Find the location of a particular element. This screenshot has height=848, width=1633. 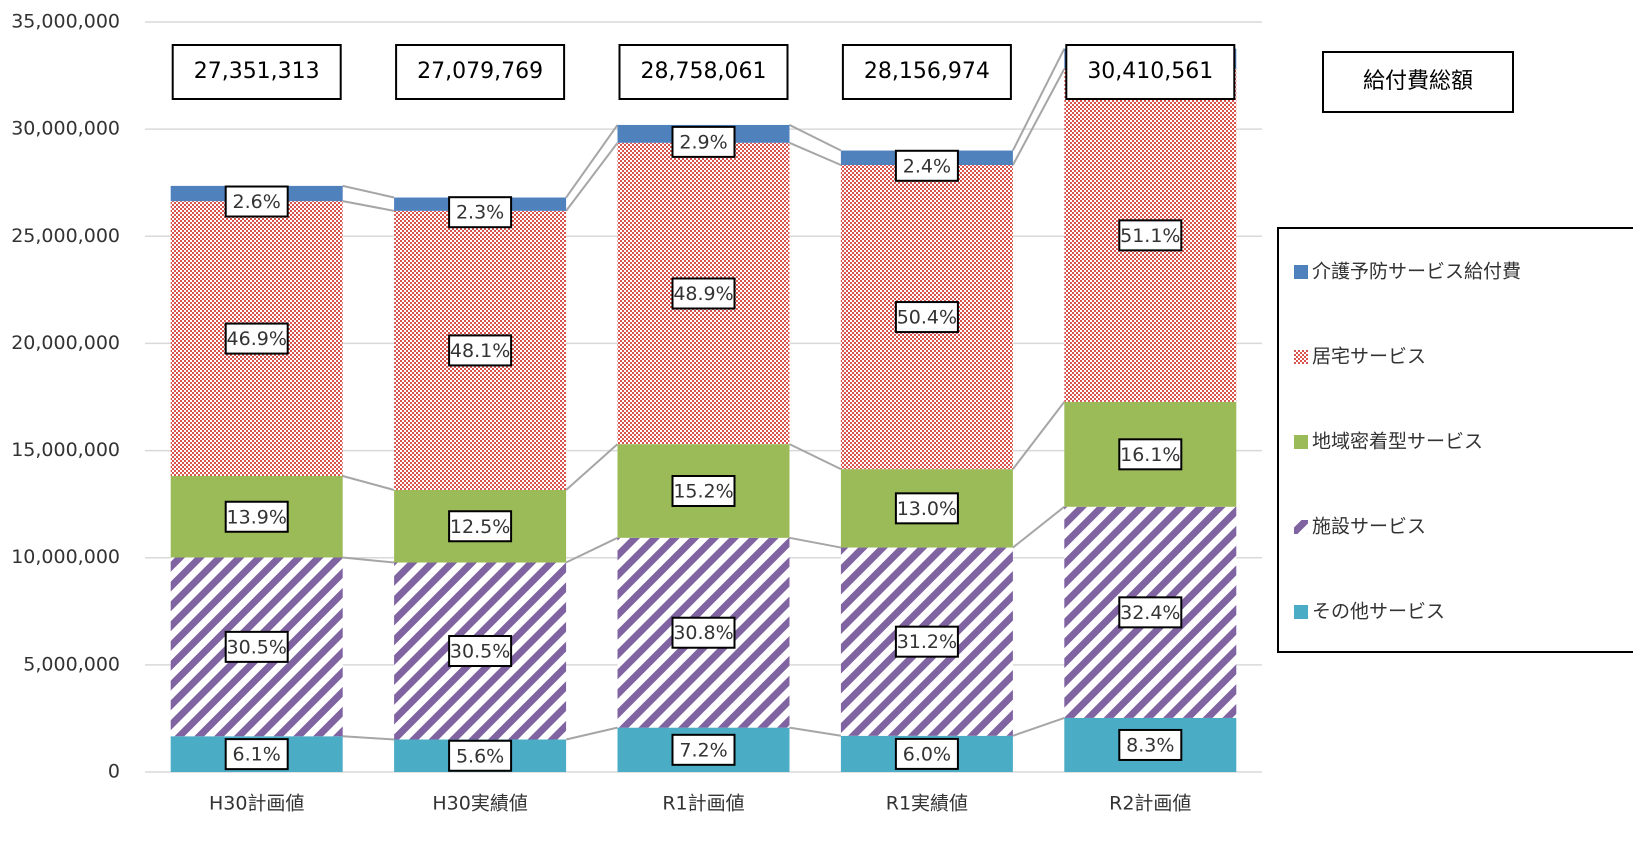

data-label: 51.1% is located at coordinates (1150, 236).